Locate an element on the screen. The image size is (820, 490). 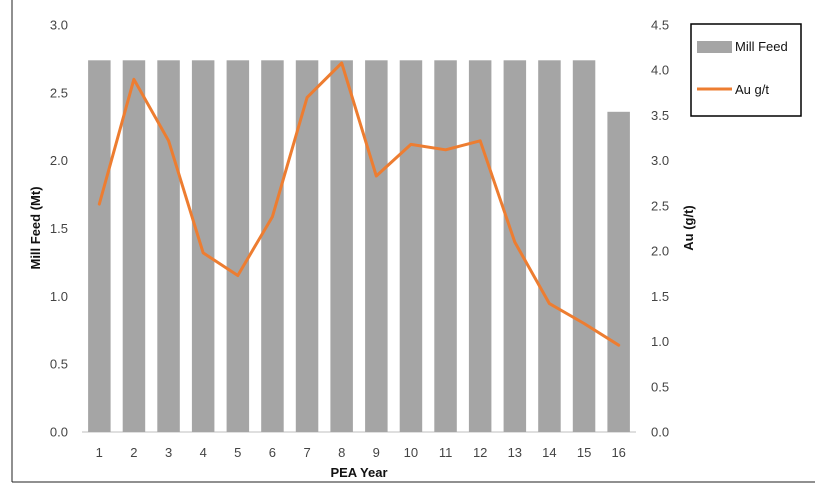
x-tick-label: 16 is located at coordinates (618, 452).